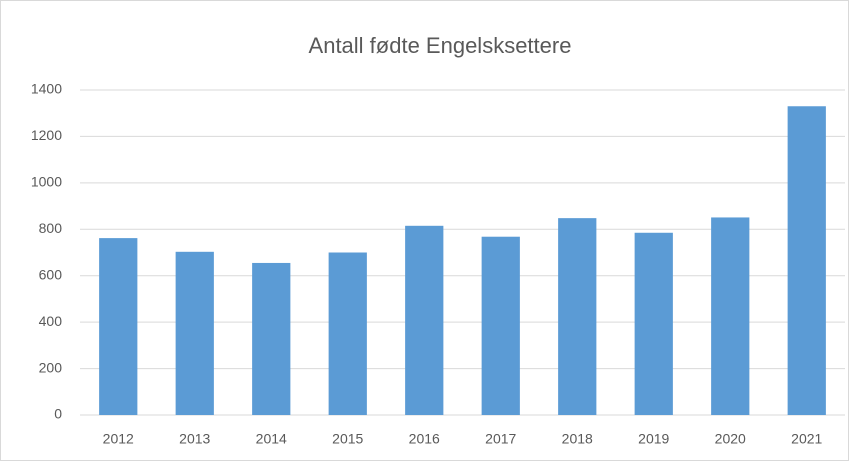 This screenshot has width=860, height=463. What do you see at coordinates (806, 439) in the screenshot?
I see `x-tick-label: 2021` at bounding box center [806, 439].